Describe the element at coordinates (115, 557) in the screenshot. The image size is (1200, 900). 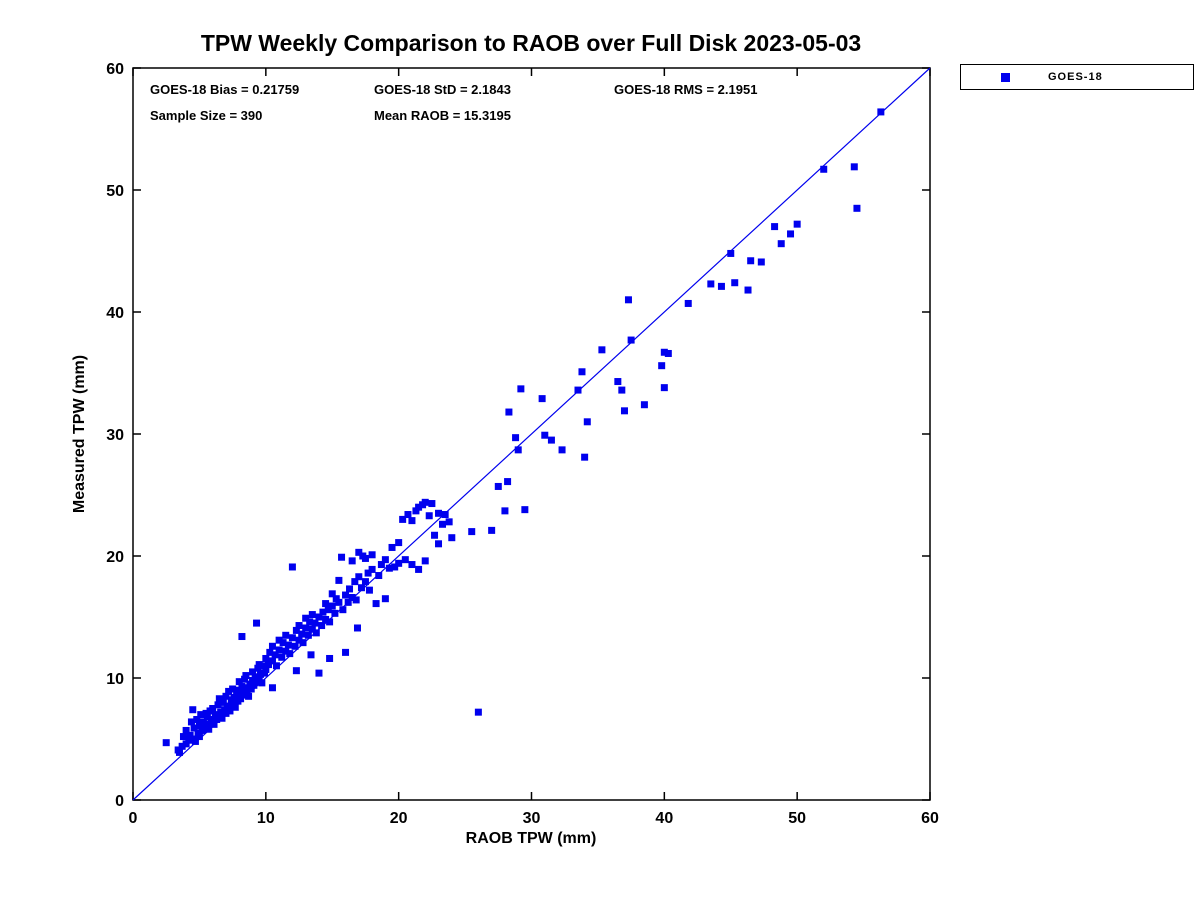
I see `y-tick-label: 20` at that location.